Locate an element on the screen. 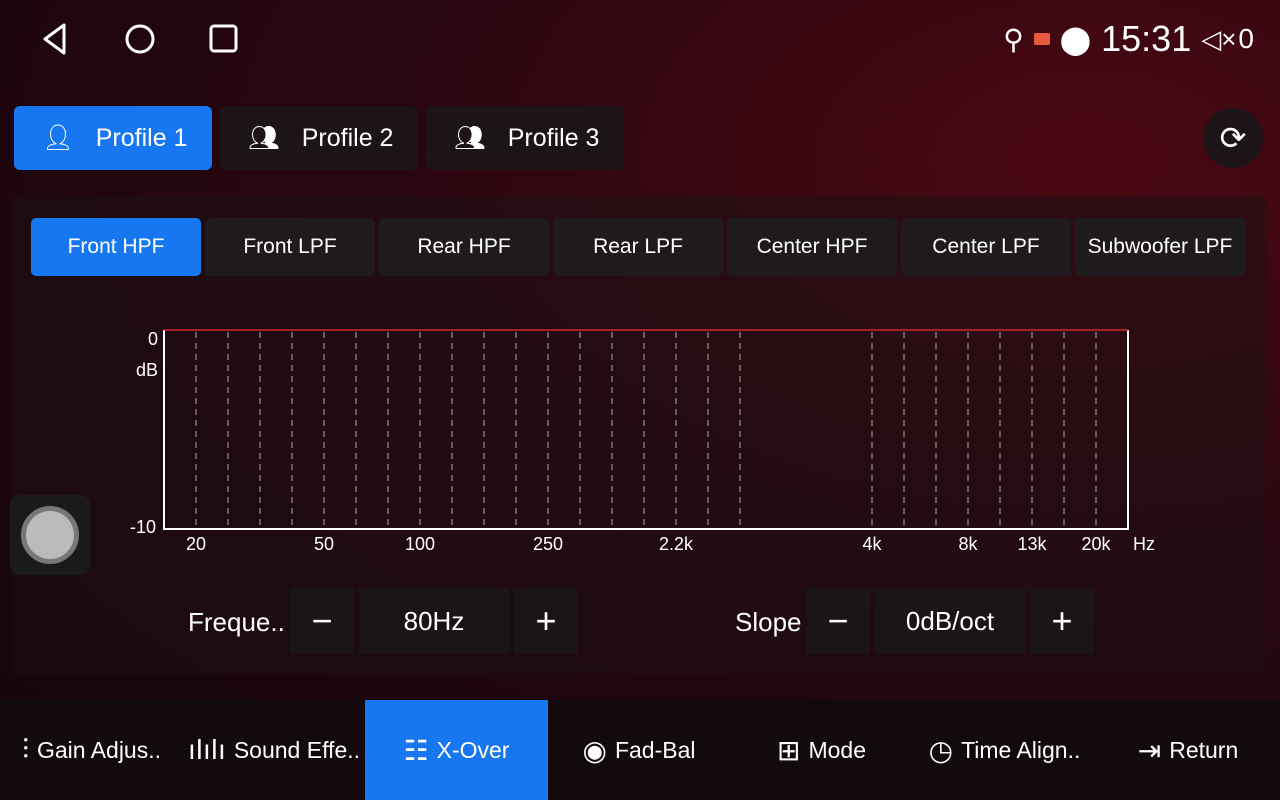 The image size is (1280, 800). location-icon: ⬤ is located at coordinates (1075, 39).